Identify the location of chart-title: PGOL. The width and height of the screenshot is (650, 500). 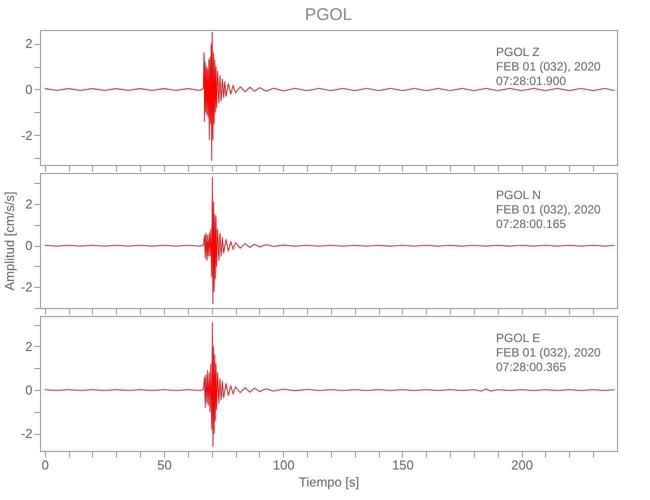
(328, 14).